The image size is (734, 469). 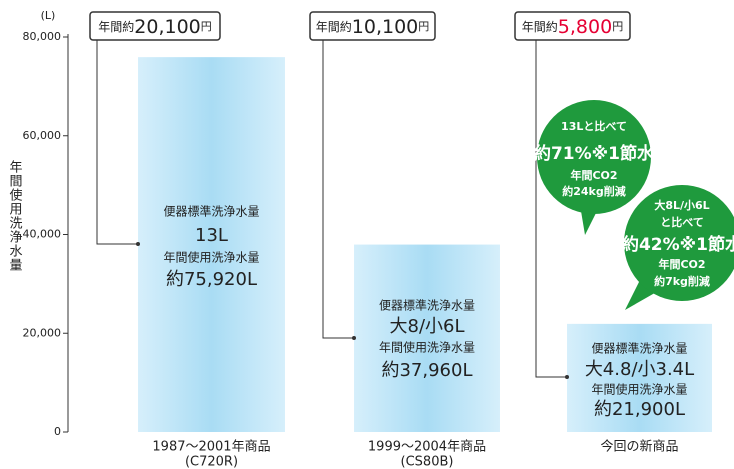 I want to click on bubble-text: 大8L/小6L, so click(x=681, y=205).